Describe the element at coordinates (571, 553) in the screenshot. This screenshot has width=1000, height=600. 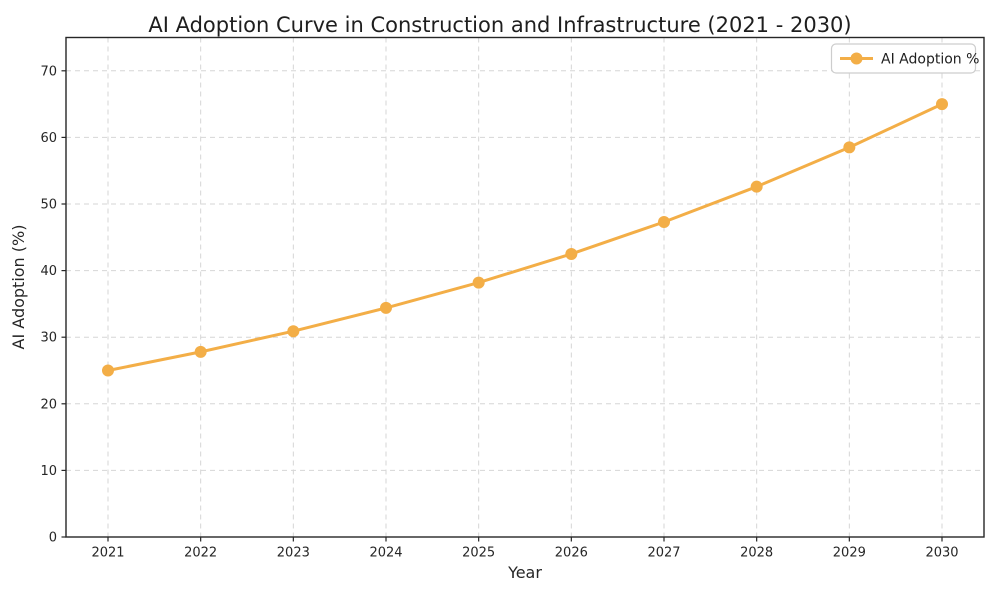
I see `x-tick-label: 2026` at that location.